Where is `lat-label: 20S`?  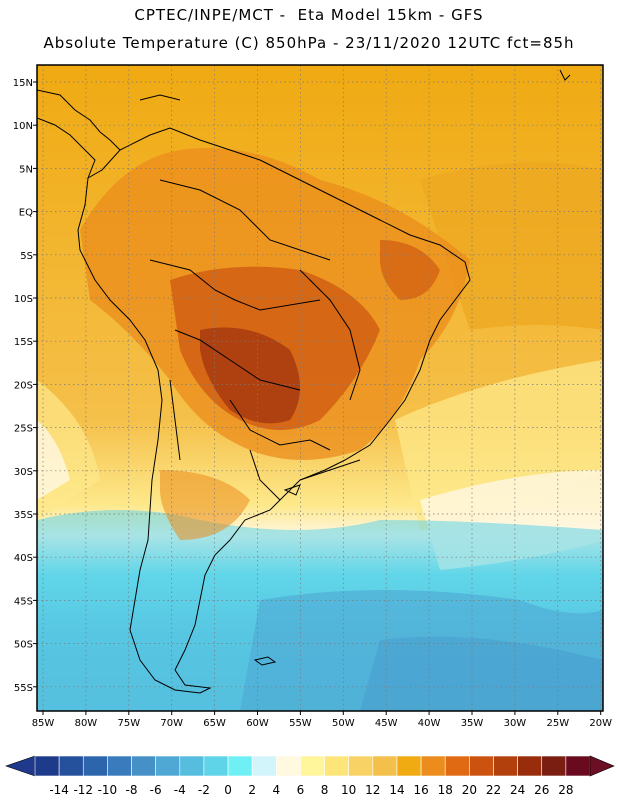
lat-label: 20S is located at coordinates (23, 385).